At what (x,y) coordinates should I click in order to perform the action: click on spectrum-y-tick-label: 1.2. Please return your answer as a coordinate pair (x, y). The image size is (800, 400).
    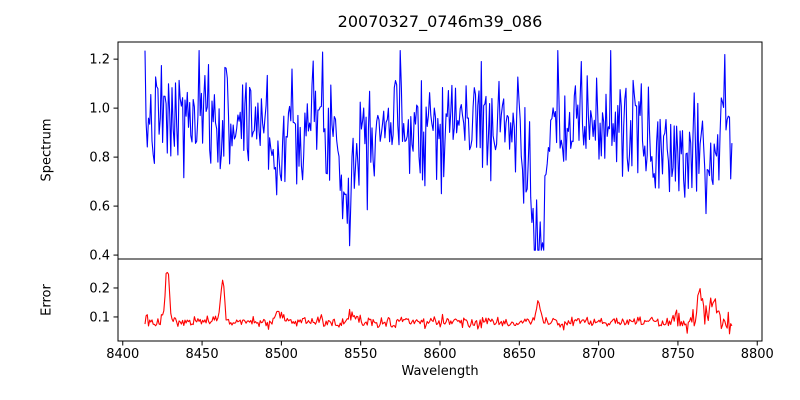
    Looking at the image, I should click on (99, 60).